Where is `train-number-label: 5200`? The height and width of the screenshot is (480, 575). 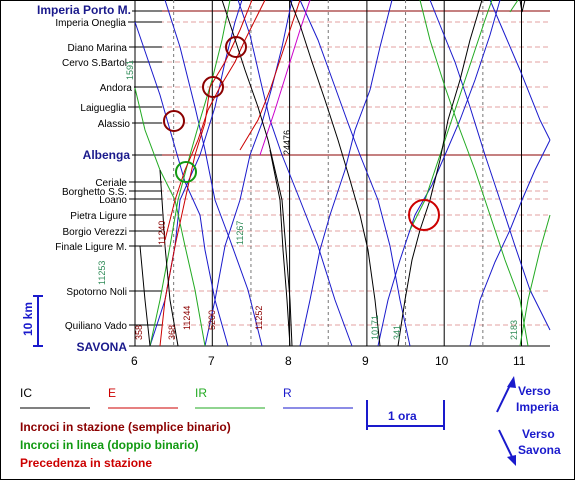
train-number-label: 5200 is located at coordinates (212, 320).